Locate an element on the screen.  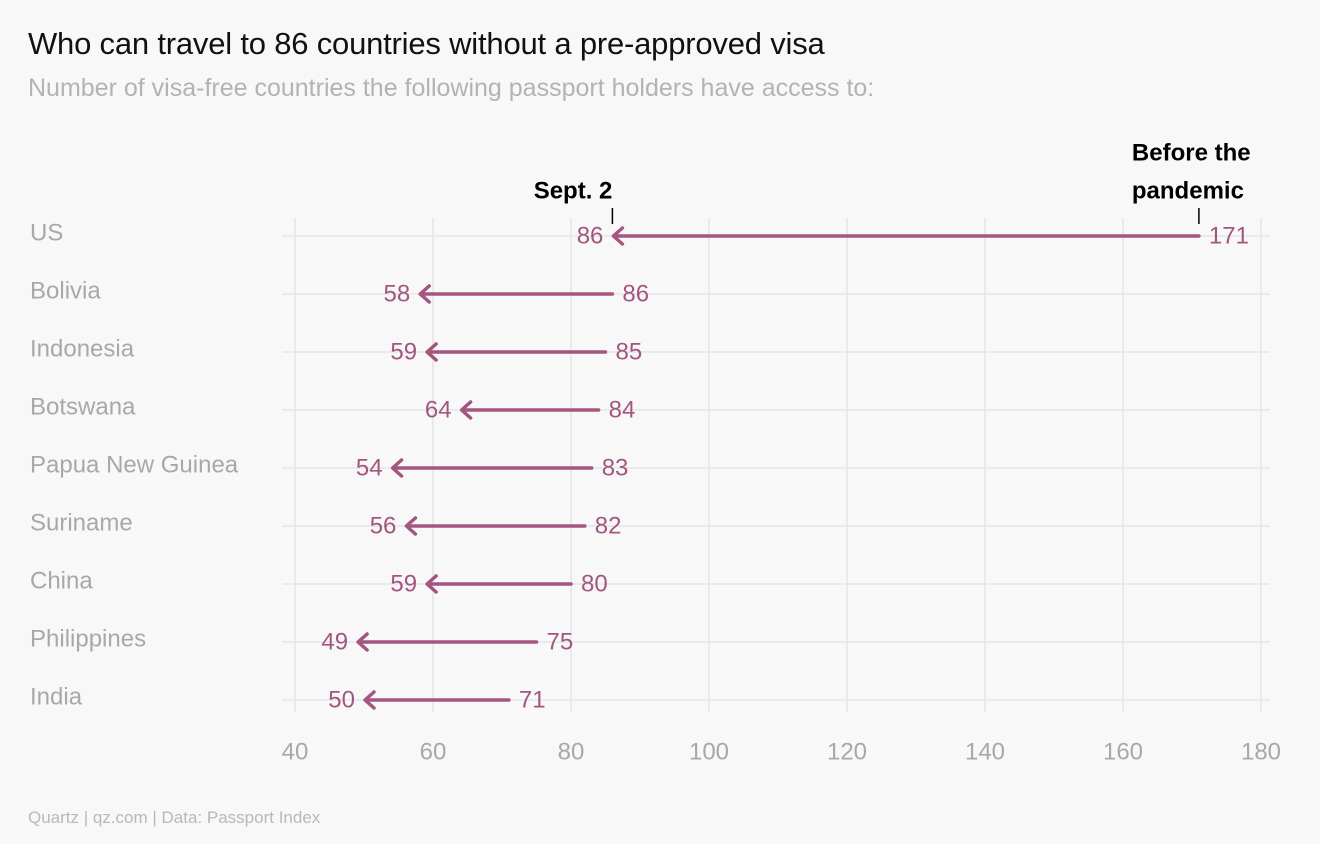
category-label: Philippines is located at coordinates (88, 638).